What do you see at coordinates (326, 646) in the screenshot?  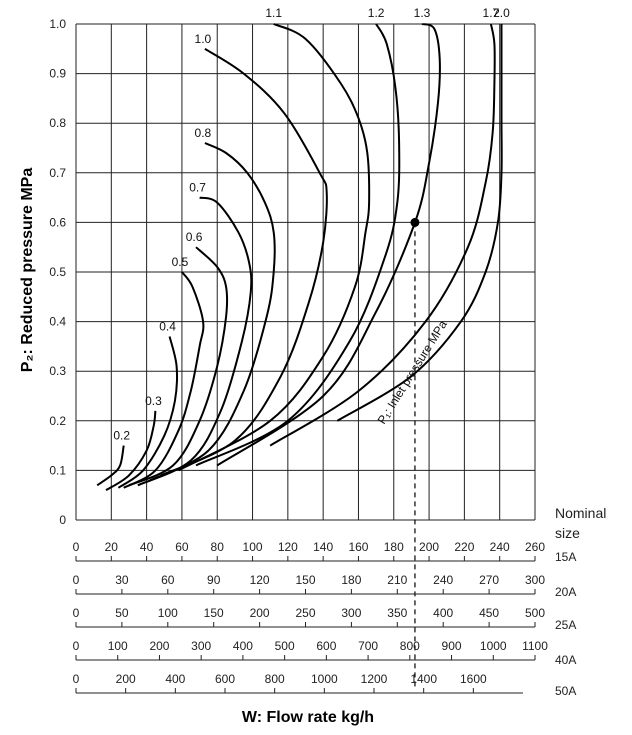 I see `scale-tick-label: 600` at bounding box center [326, 646].